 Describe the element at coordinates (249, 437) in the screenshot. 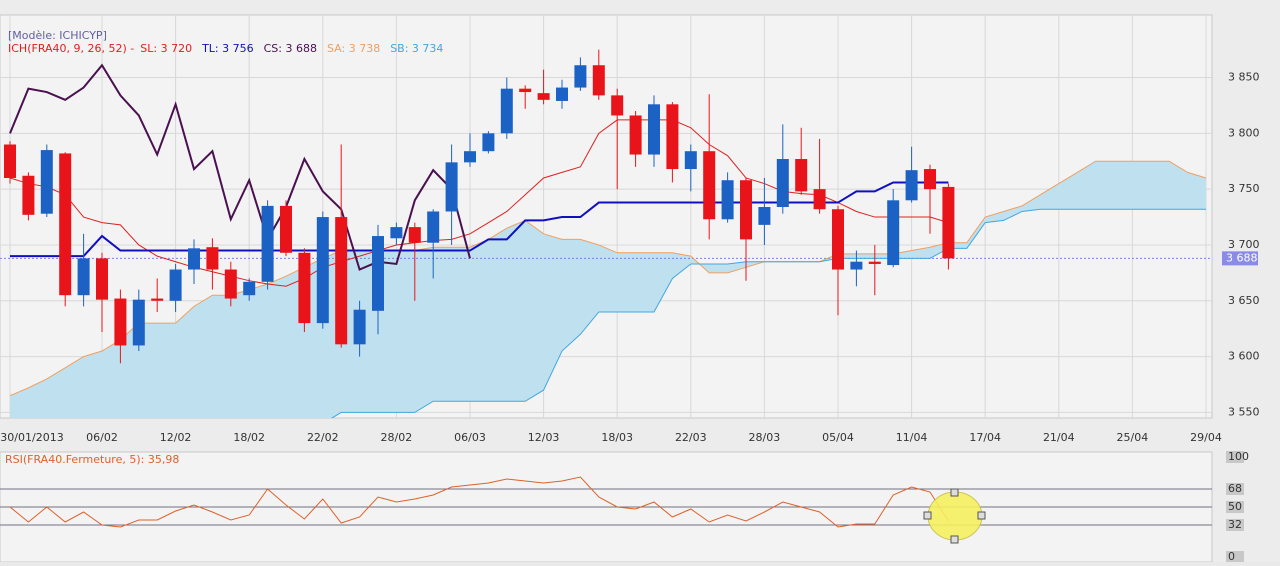

I see `x-tick-label: 18/02` at that location.